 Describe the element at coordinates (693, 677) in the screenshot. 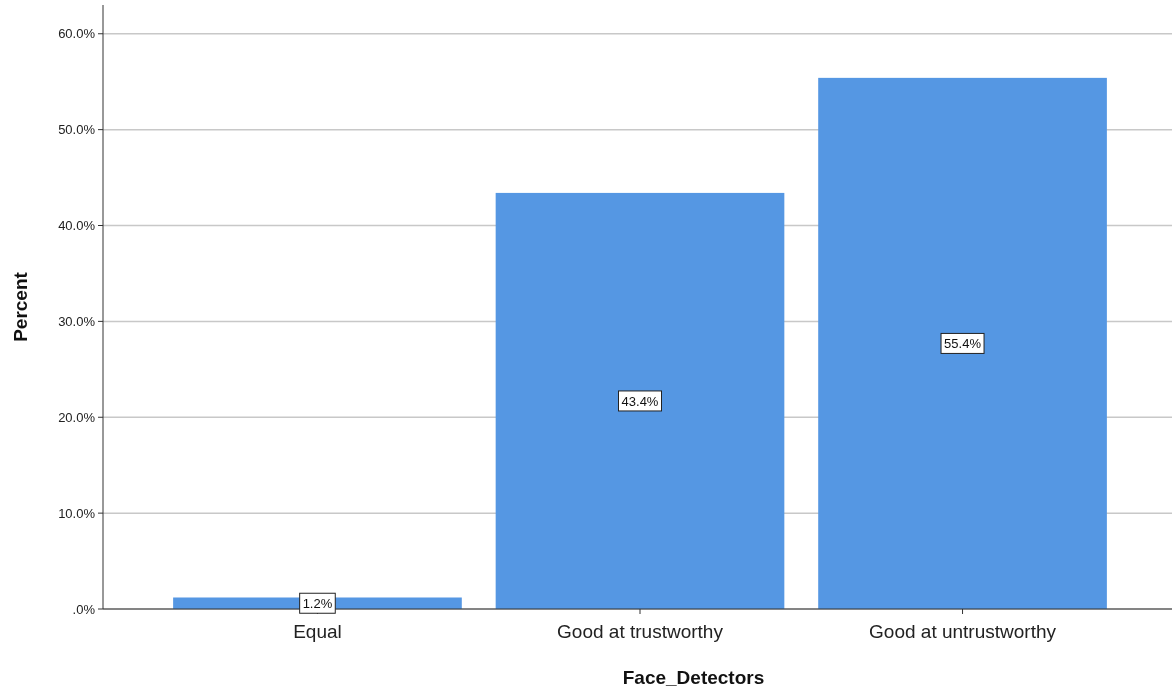

I see `x-axis-title: Face_Detectors` at that location.